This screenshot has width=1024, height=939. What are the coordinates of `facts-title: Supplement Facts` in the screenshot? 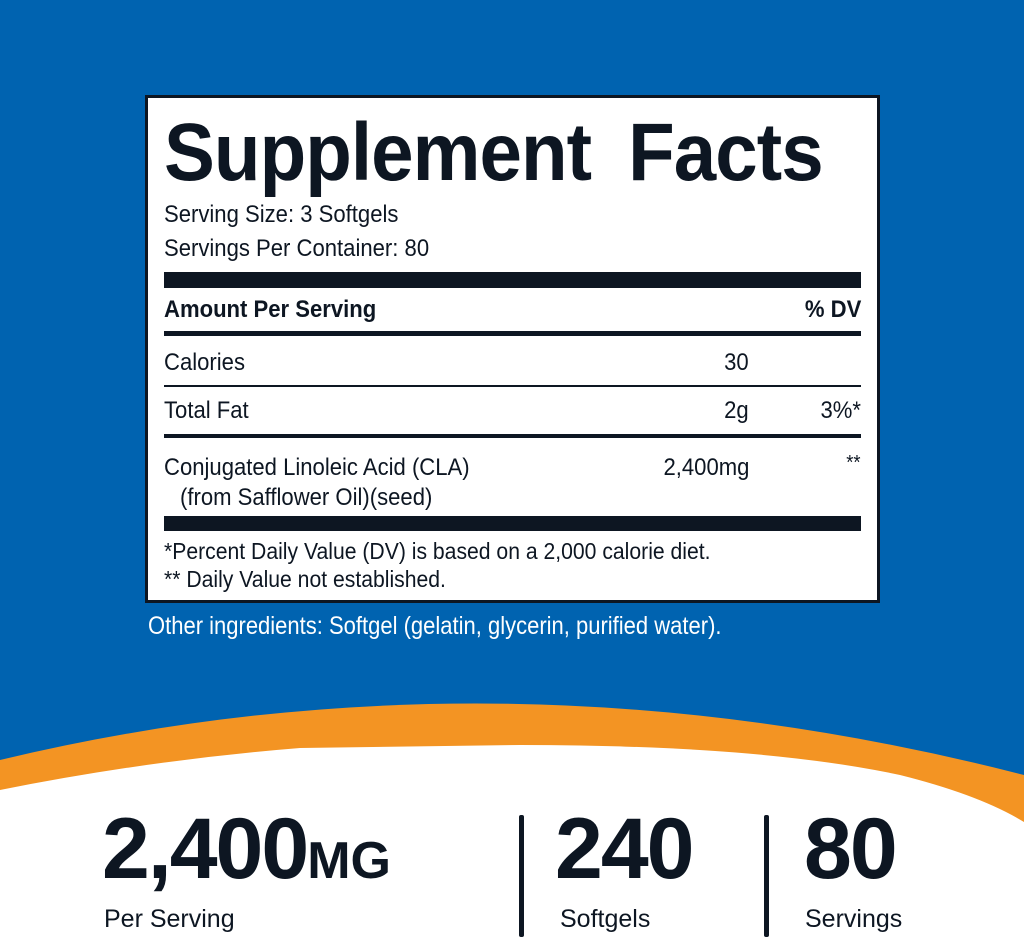 It's located at (494, 152).